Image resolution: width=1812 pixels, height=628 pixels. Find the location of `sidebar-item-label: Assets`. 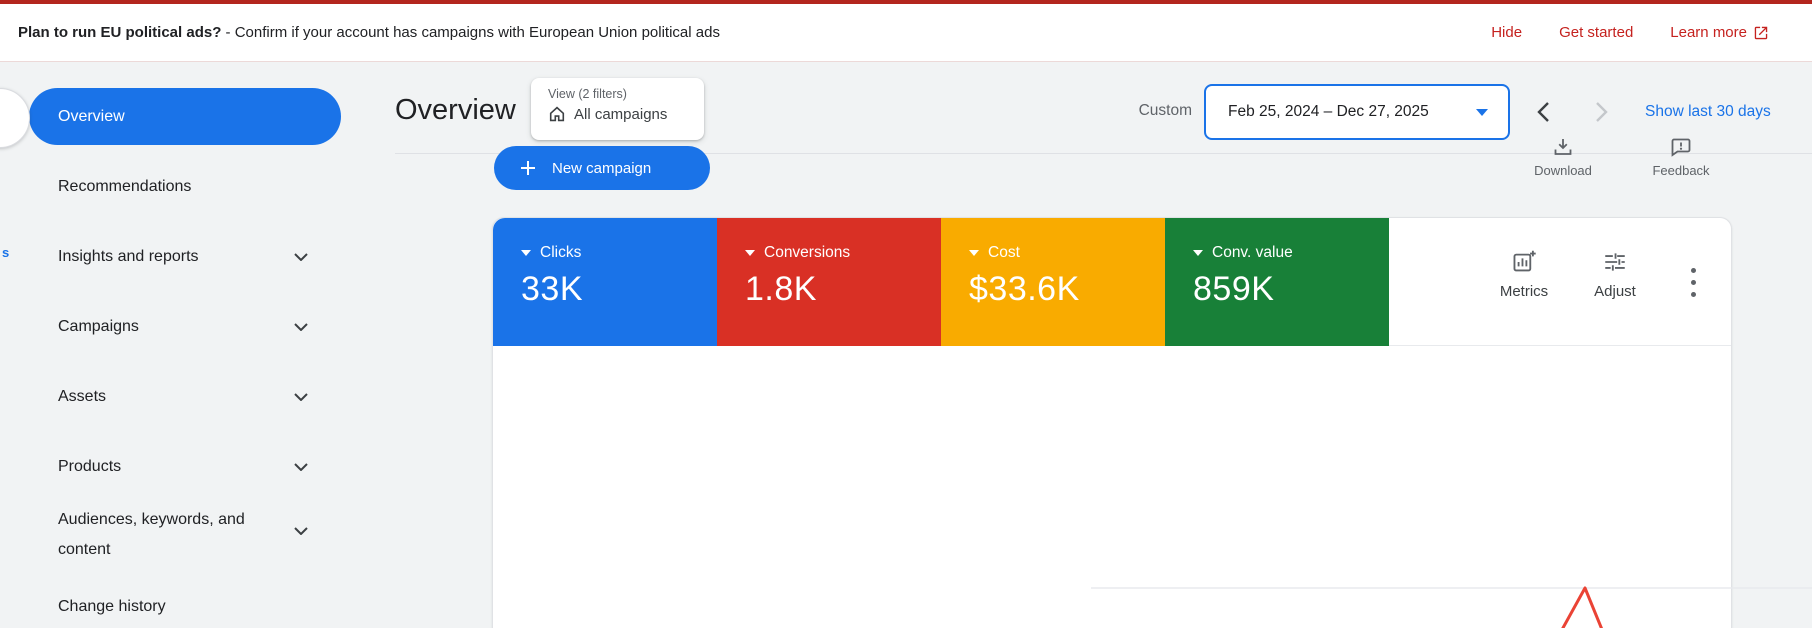

sidebar-item-label: Assets is located at coordinates (82, 396).